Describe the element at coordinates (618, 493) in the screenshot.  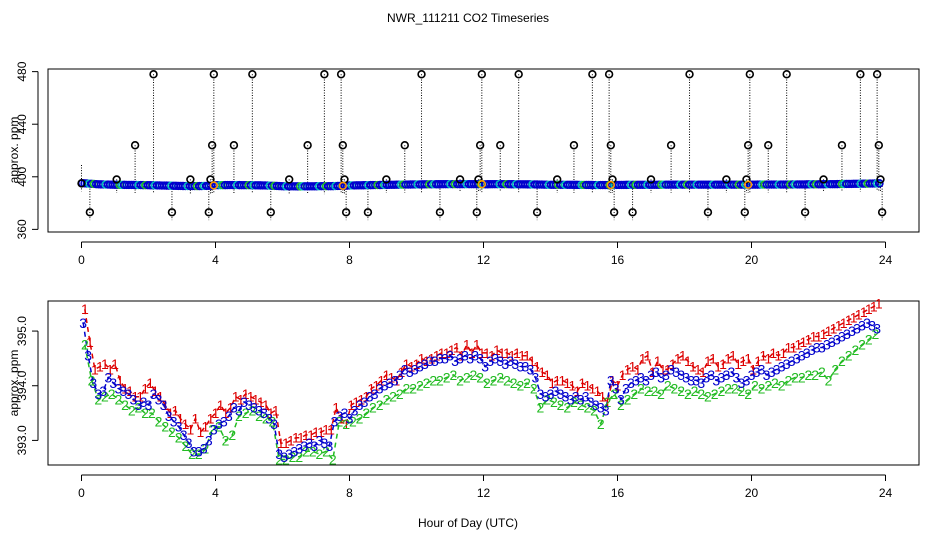
I see `bottom-x-tick-label: 16` at that location.